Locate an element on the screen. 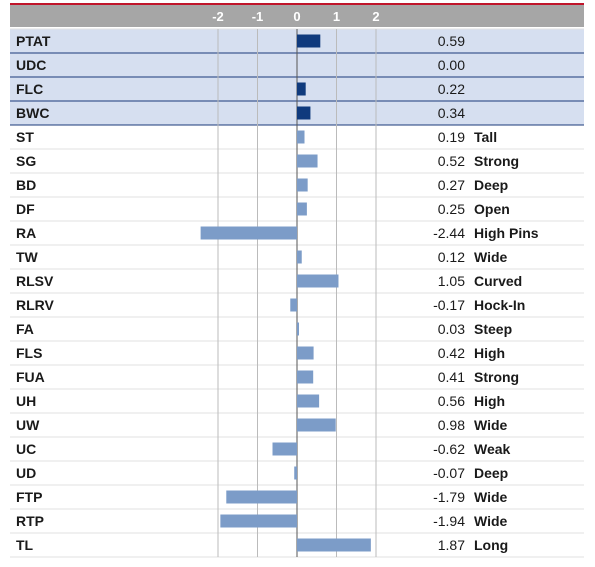 The image size is (595, 567). trait-label: TW is located at coordinates (27, 257).